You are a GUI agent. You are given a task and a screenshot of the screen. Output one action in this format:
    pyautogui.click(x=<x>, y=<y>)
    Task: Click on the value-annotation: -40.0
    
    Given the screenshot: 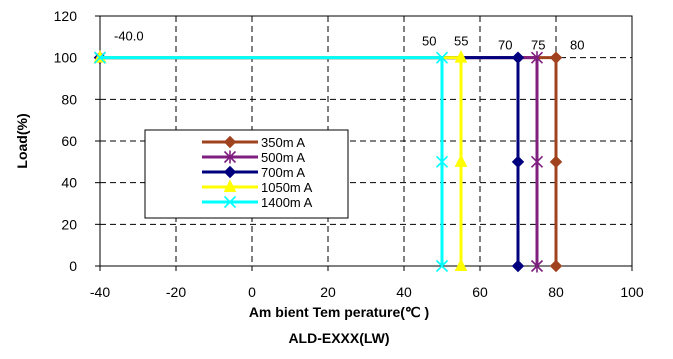 What is the action you would take?
    pyautogui.click(x=129, y=36)
    